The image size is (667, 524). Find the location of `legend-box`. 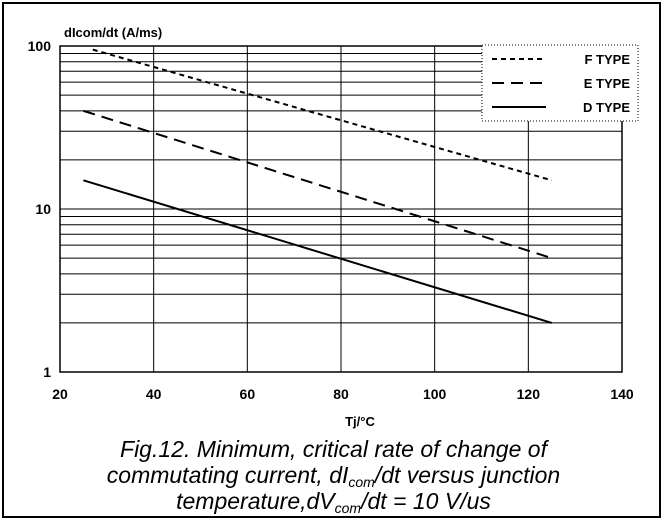

legend-box is located at coordinates (560, 83).